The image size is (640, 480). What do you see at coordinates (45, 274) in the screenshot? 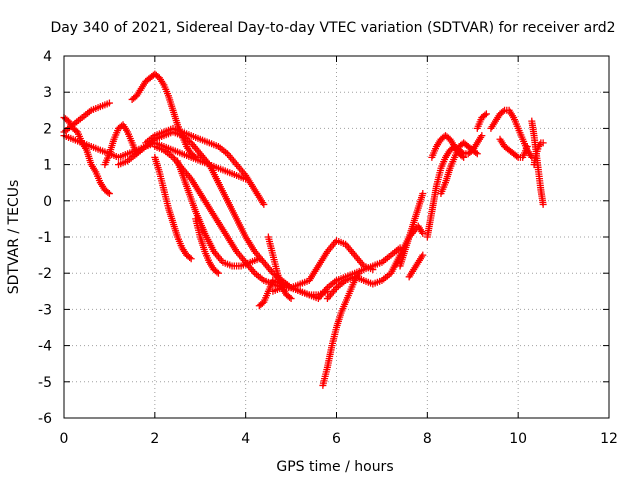
I see `y-tick-label: -2` at bounding box center [45, 274].